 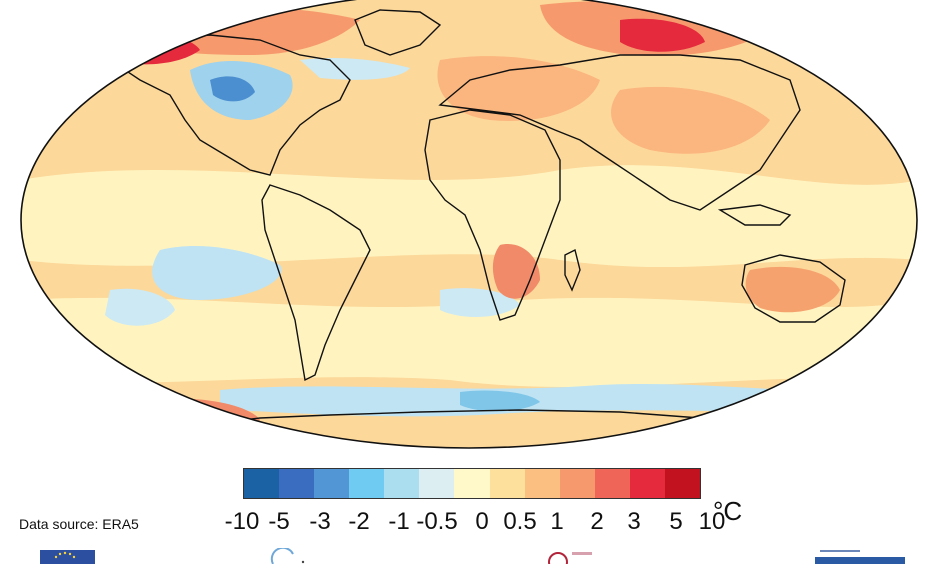 What do you see at coordinates (860, 557) in the screenshot?
I see `ecmwf-logo` at bounding box center [860, 557].